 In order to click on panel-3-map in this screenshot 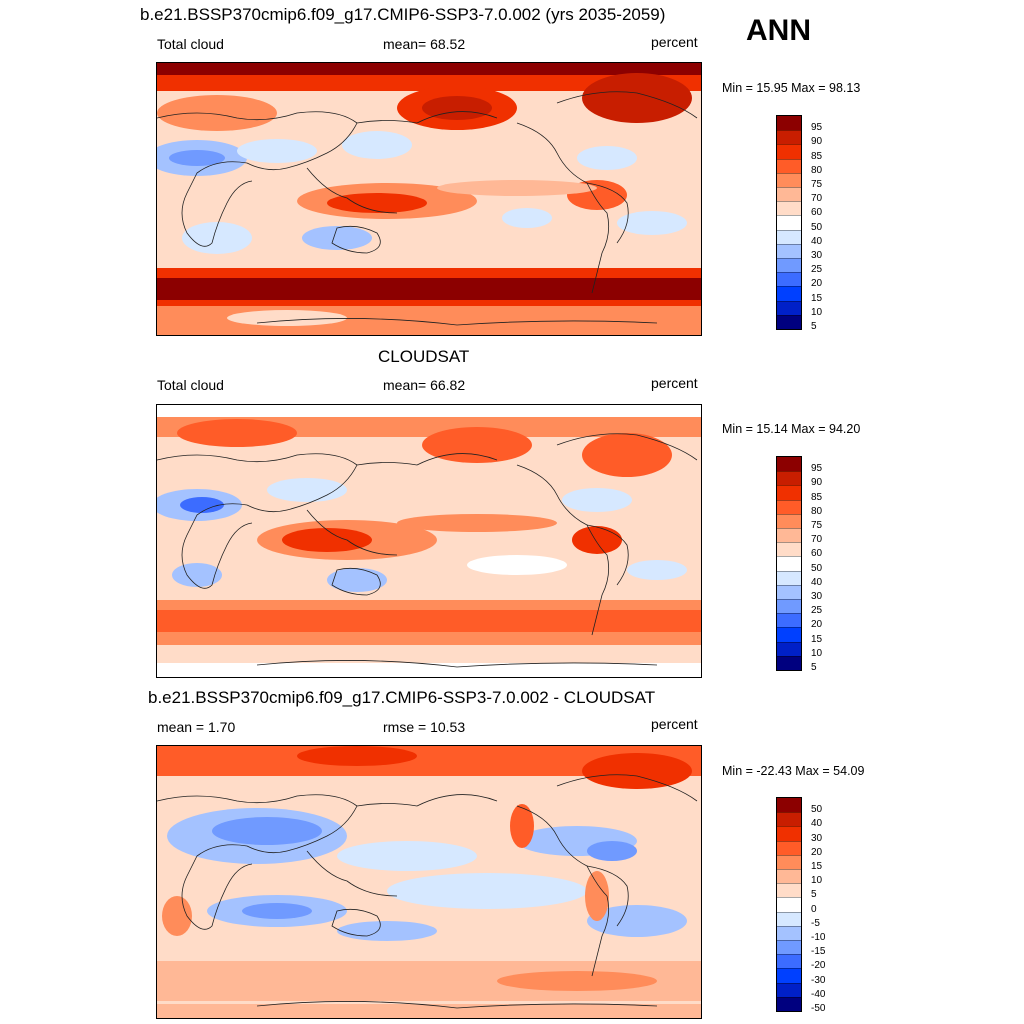, I will do `click(429, 882)`.